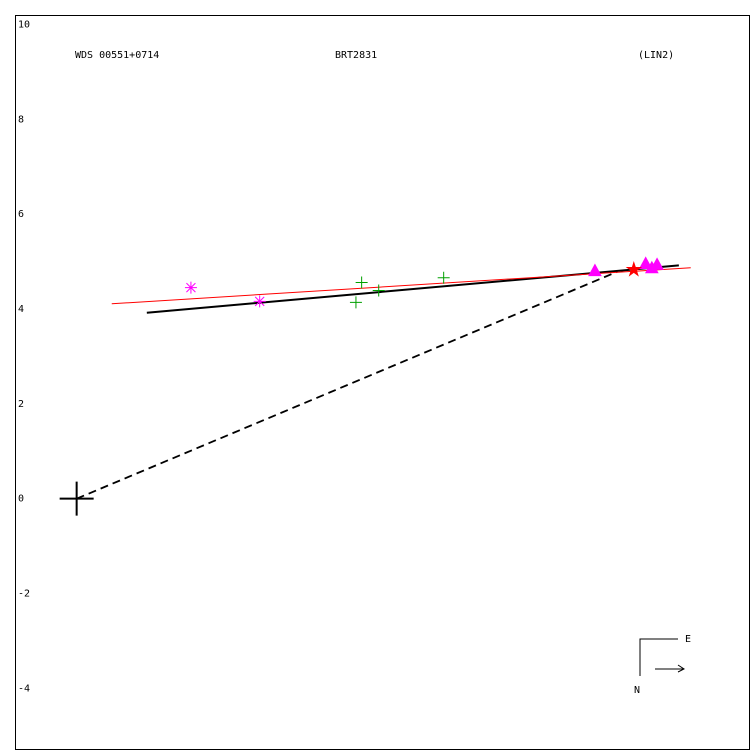  Describe the element at coordinates (21, 499) in the screenshot. I see `y-tick-label: 0` at that location.